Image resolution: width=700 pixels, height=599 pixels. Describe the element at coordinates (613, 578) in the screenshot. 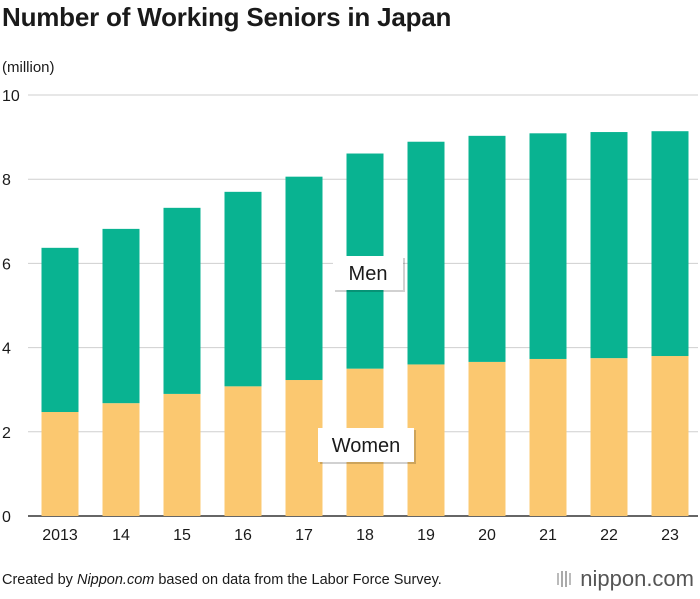

I see `logo-text: nippon` at that location.